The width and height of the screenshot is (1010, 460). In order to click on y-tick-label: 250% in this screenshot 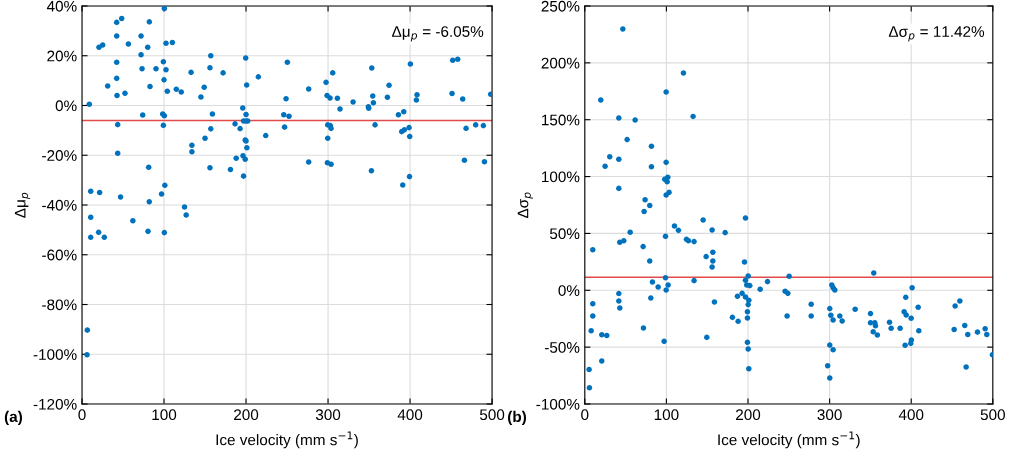, I will do `click(560, 6)`.